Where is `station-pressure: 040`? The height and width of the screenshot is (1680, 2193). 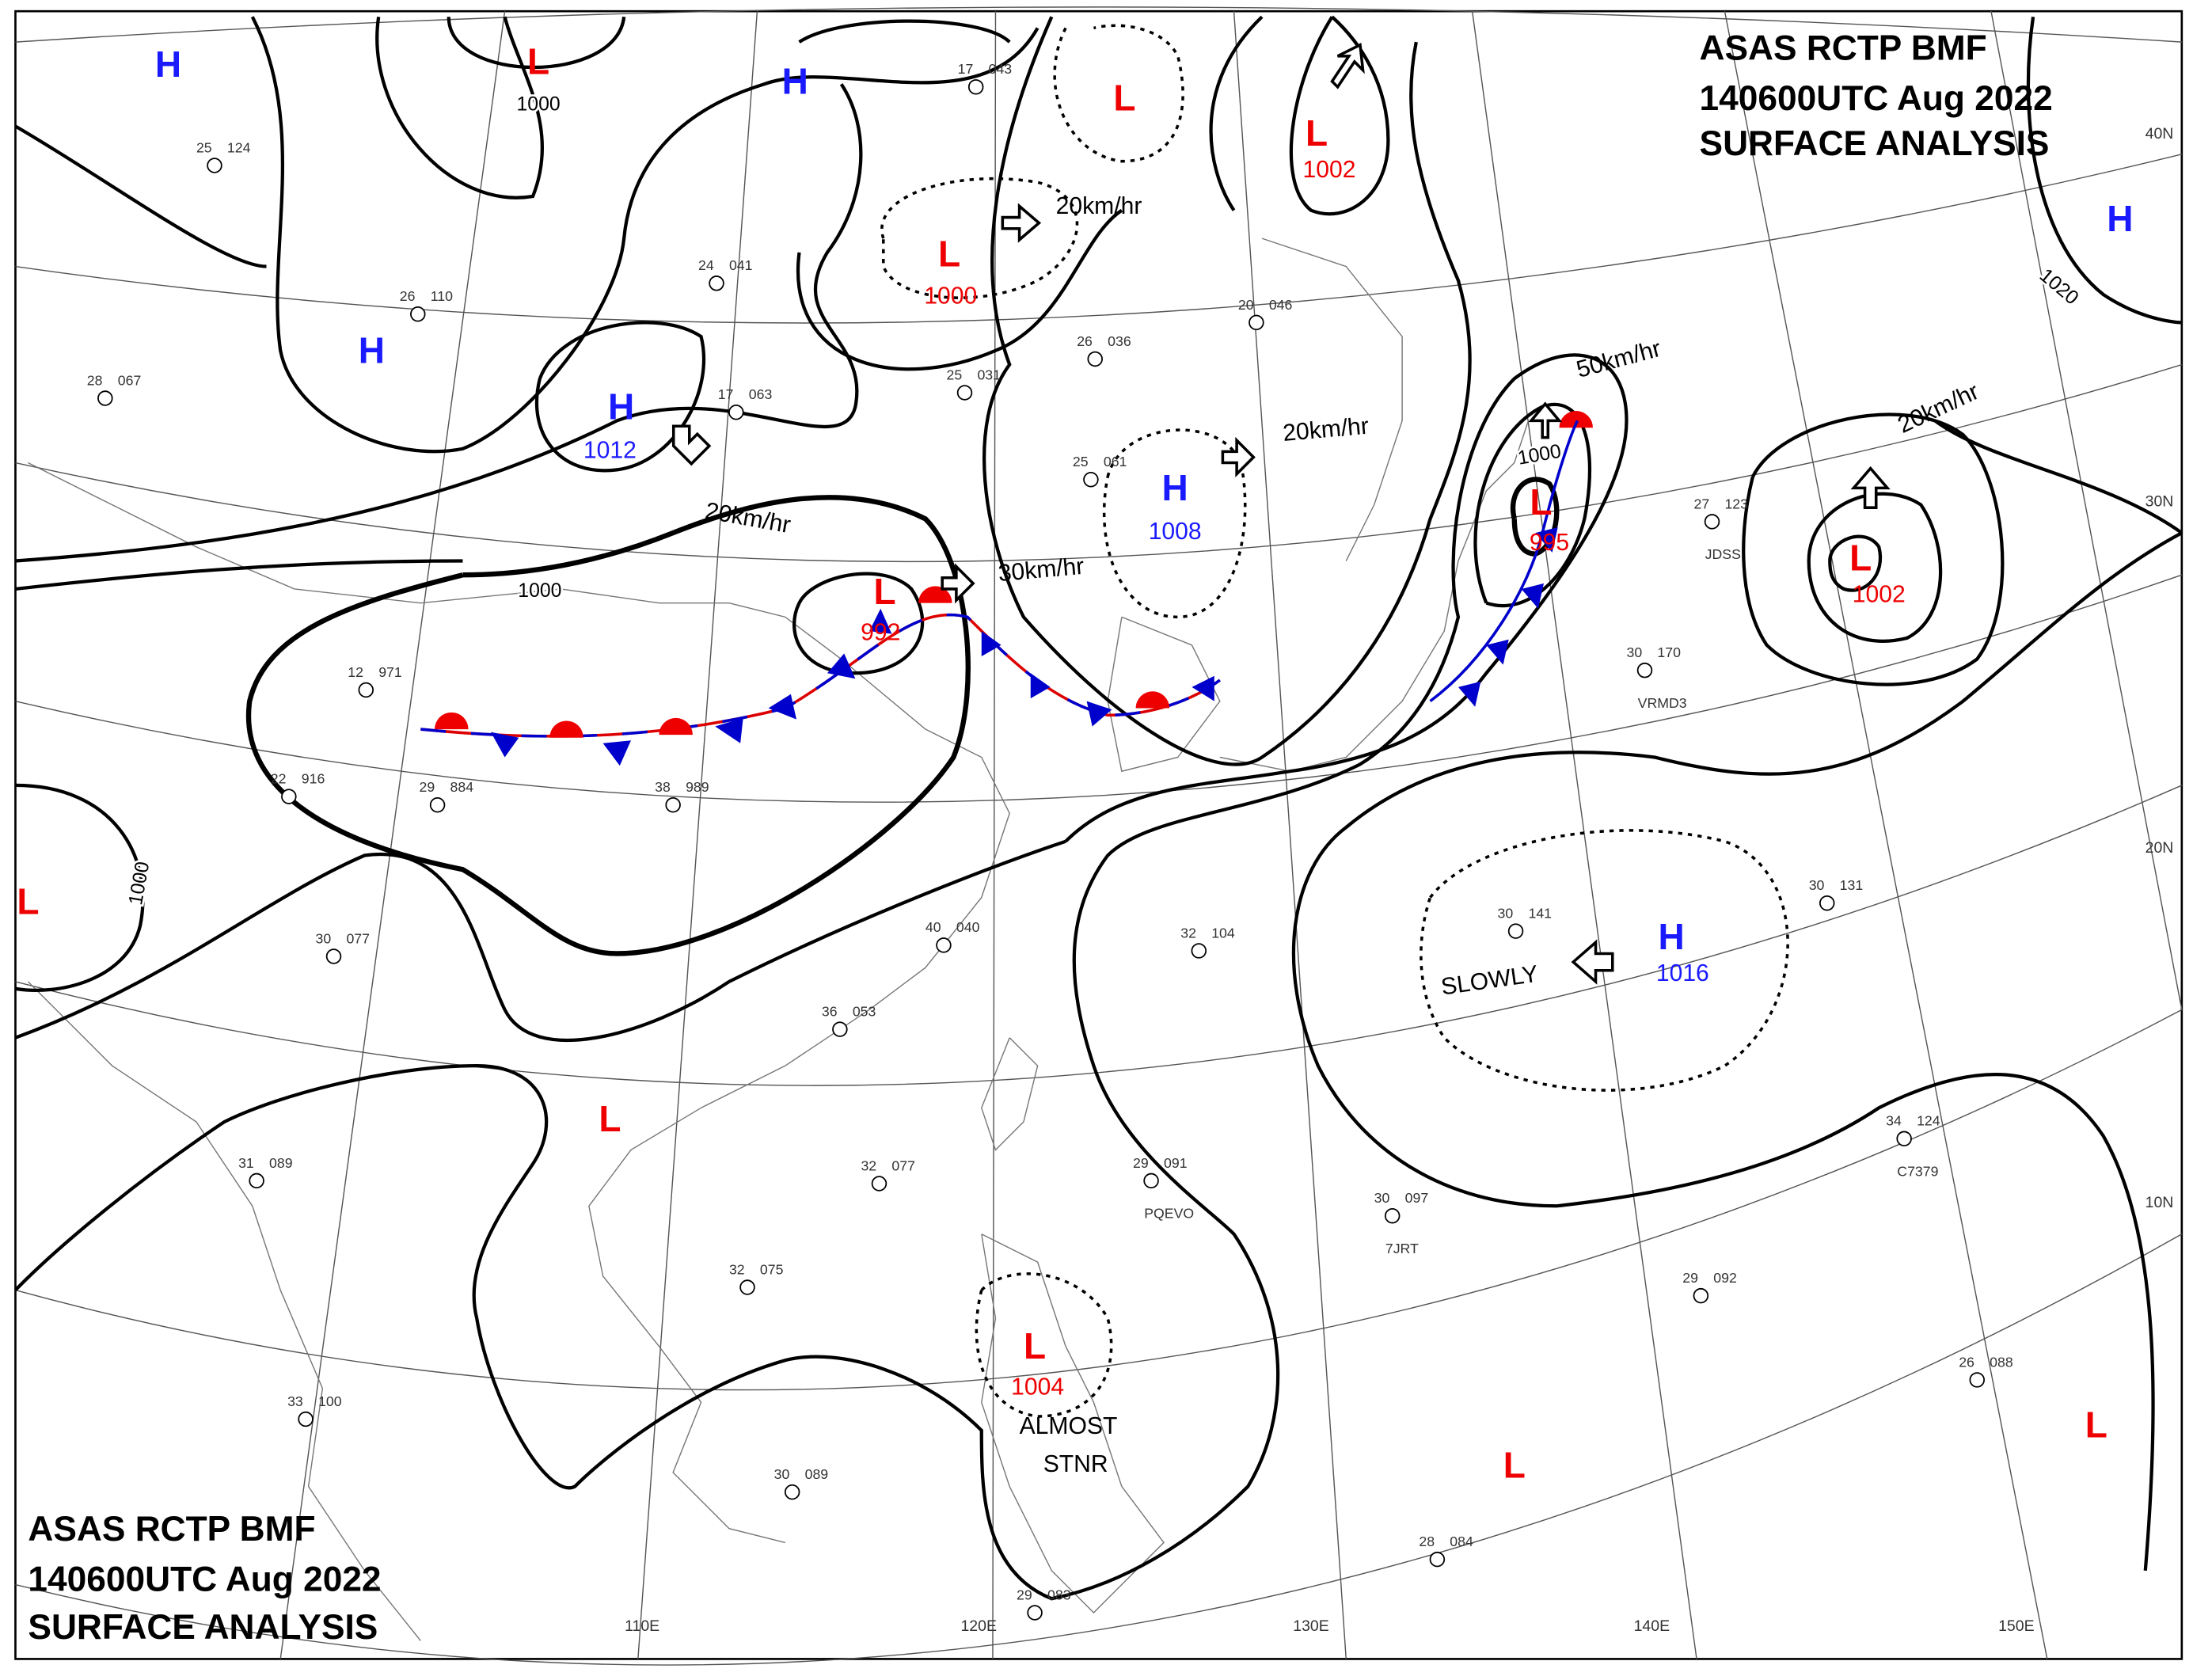
station-pressure: 040 is located at coordinates (968, 927).